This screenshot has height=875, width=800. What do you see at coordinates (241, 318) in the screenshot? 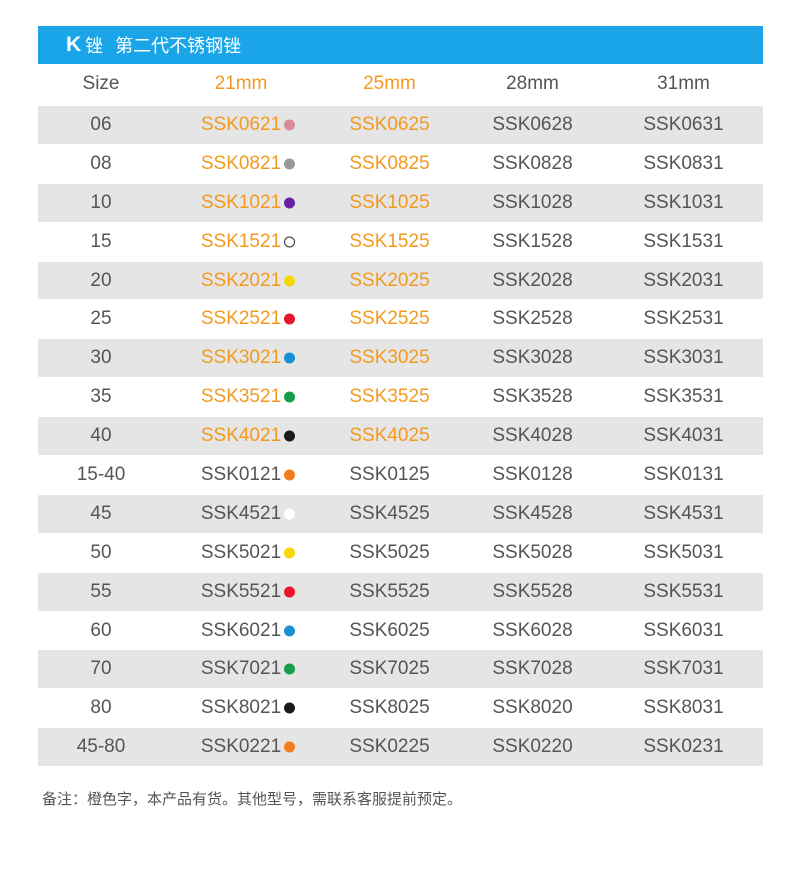
I see `part-number-c21: SSK2521` at bounding box center [241, 318].